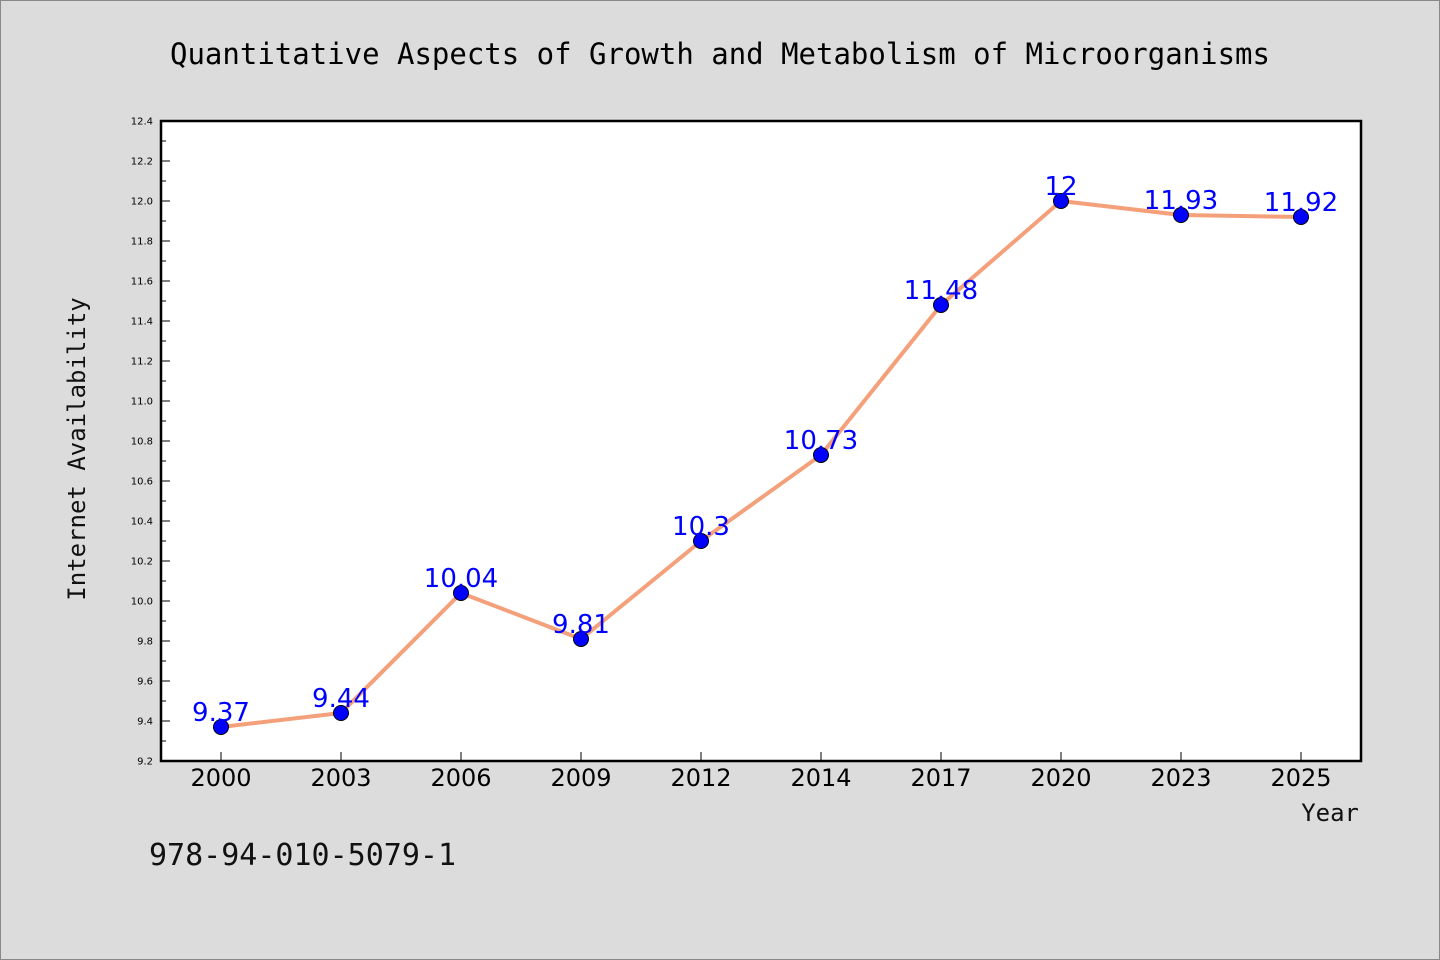 The image size is (1440, 960). What do you see at coordinates (1180, 778) in the screenshot?
I see `x-tick-label: 2023` at bounding box center [1180, 778].